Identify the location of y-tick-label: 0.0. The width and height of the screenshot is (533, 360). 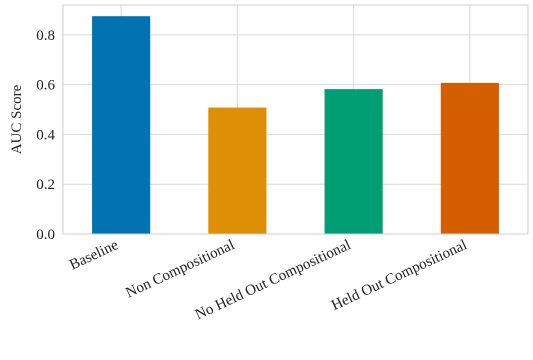
(45, 235).